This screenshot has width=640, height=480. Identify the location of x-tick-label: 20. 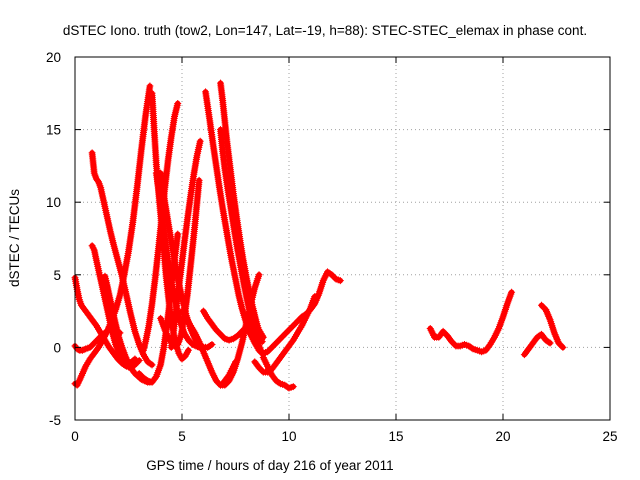
(502, 436).